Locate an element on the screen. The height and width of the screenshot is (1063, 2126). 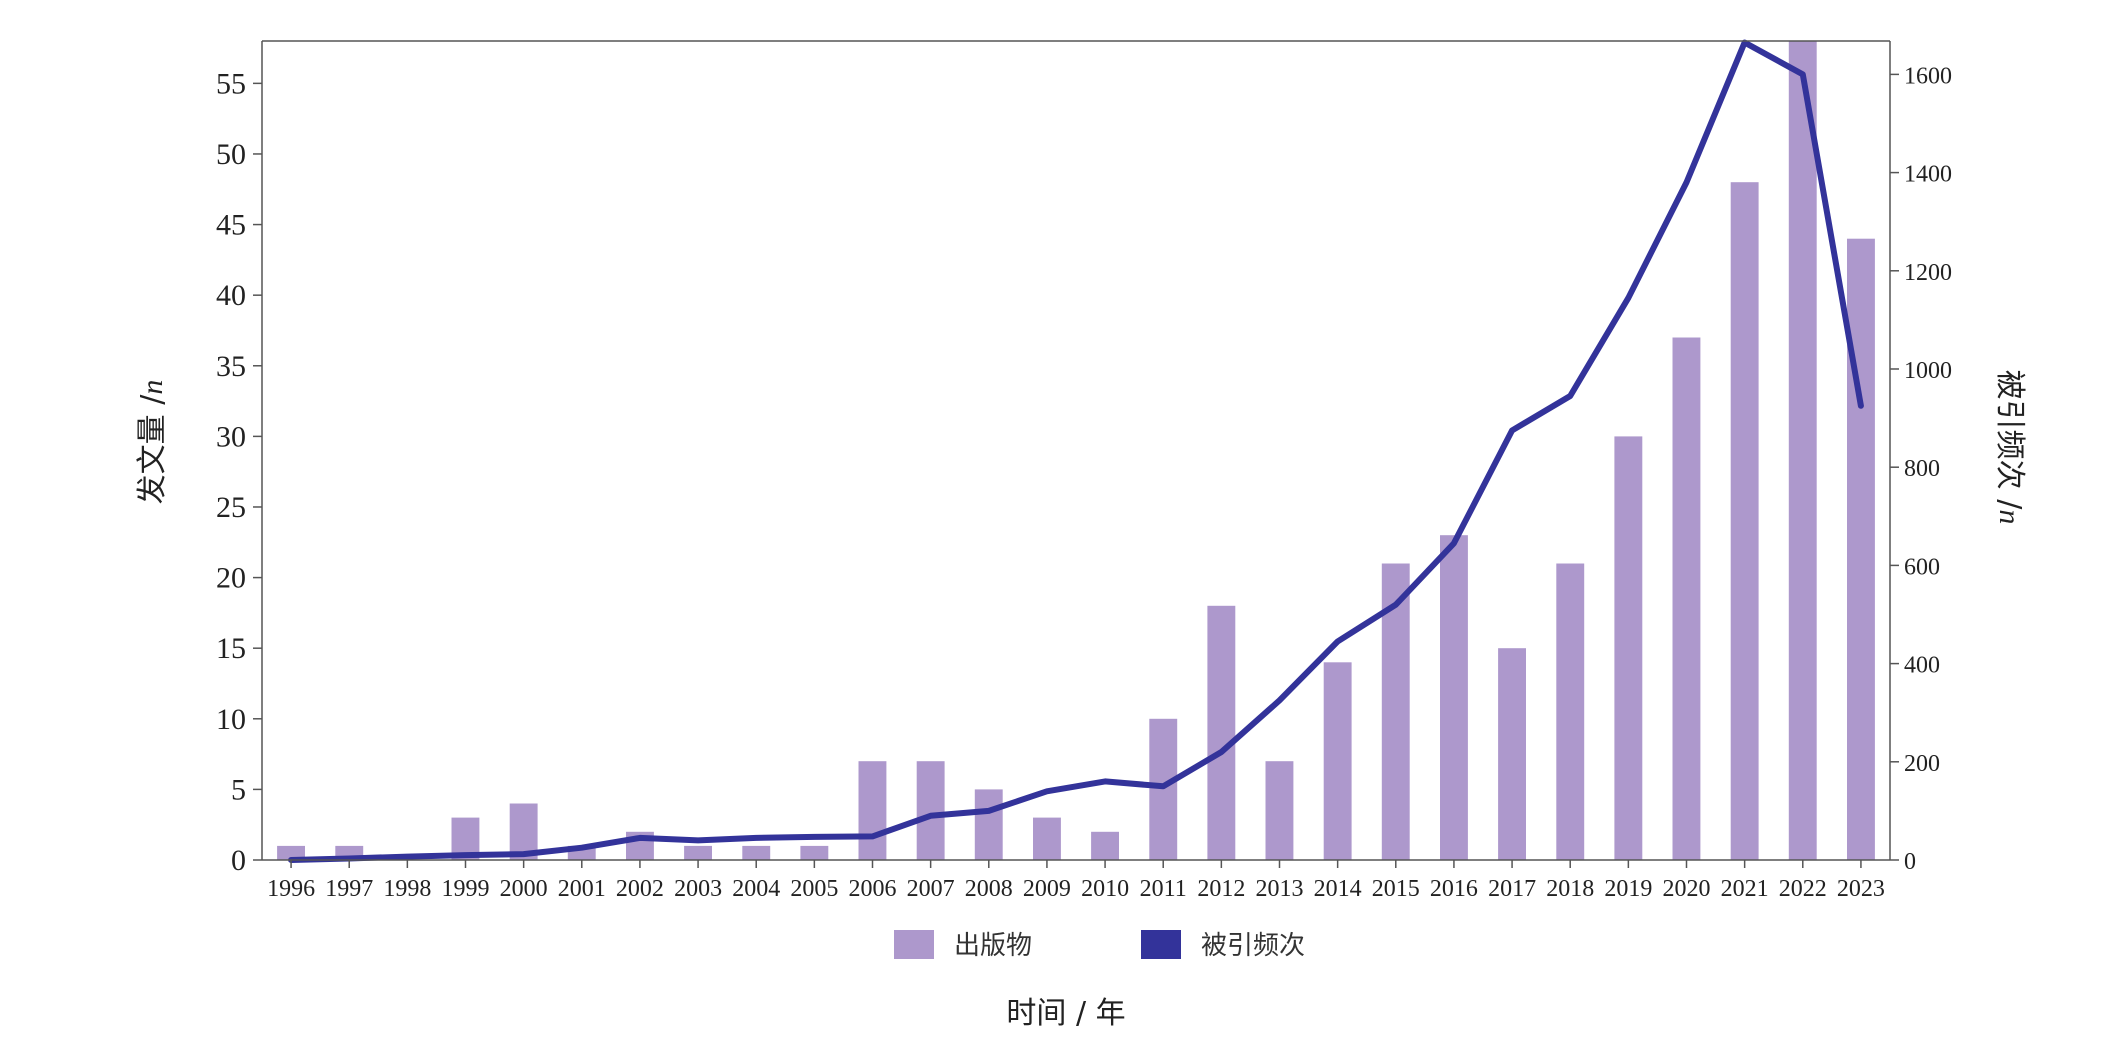
x-axis-title: 时间 / 年 is located at coordinates (1065, 1013).